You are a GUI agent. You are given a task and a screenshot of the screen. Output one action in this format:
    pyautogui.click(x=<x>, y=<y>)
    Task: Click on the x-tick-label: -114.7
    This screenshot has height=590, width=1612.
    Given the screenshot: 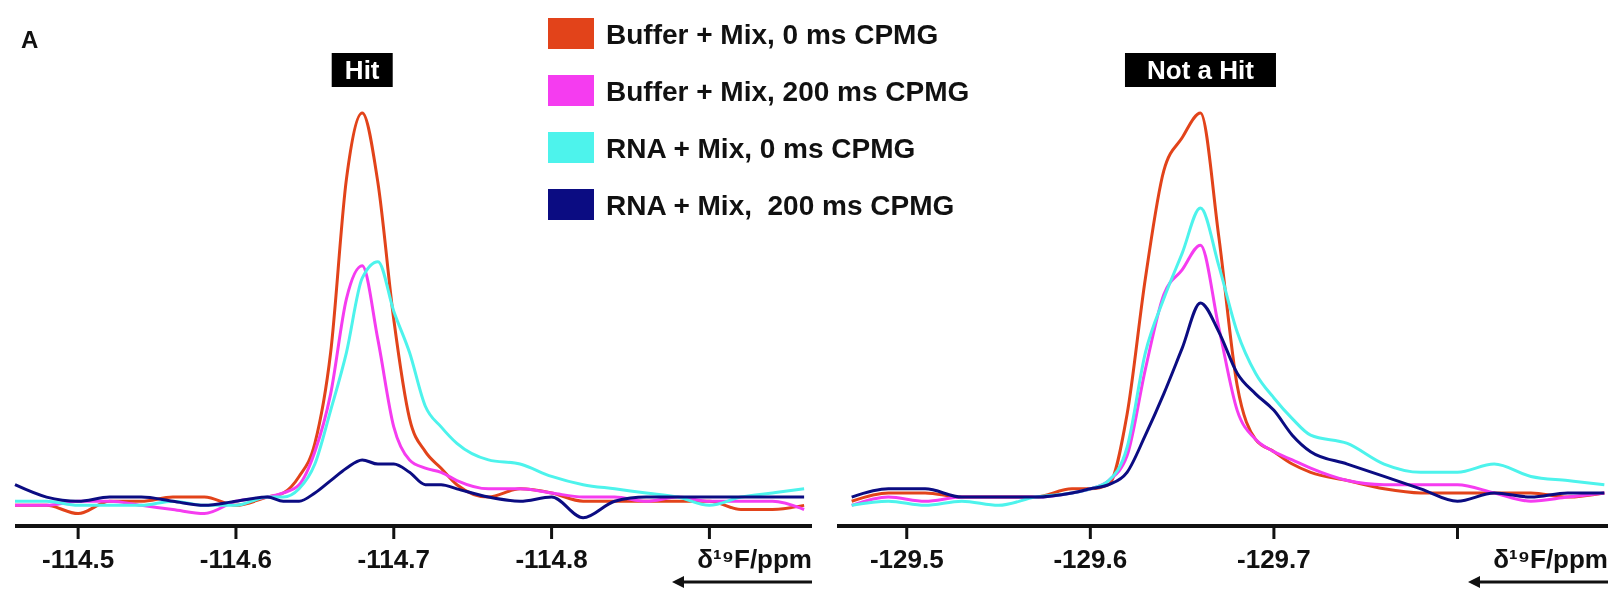 What is the action you would take?
    pyautogui.click(x=393, y=559)
    